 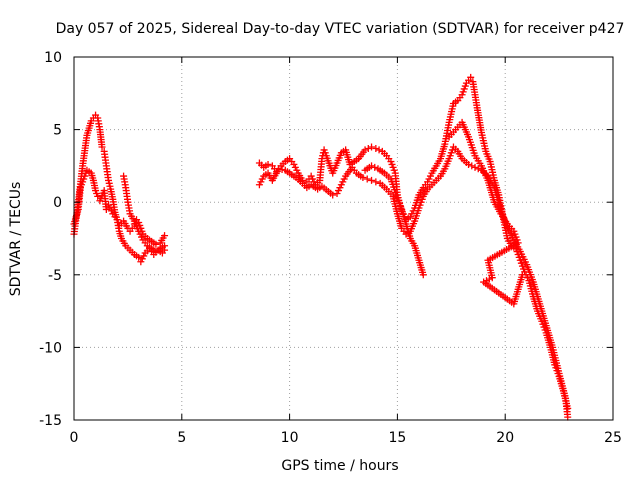 I want to click on y-tick-label: 10, so click(x=53, y=58).